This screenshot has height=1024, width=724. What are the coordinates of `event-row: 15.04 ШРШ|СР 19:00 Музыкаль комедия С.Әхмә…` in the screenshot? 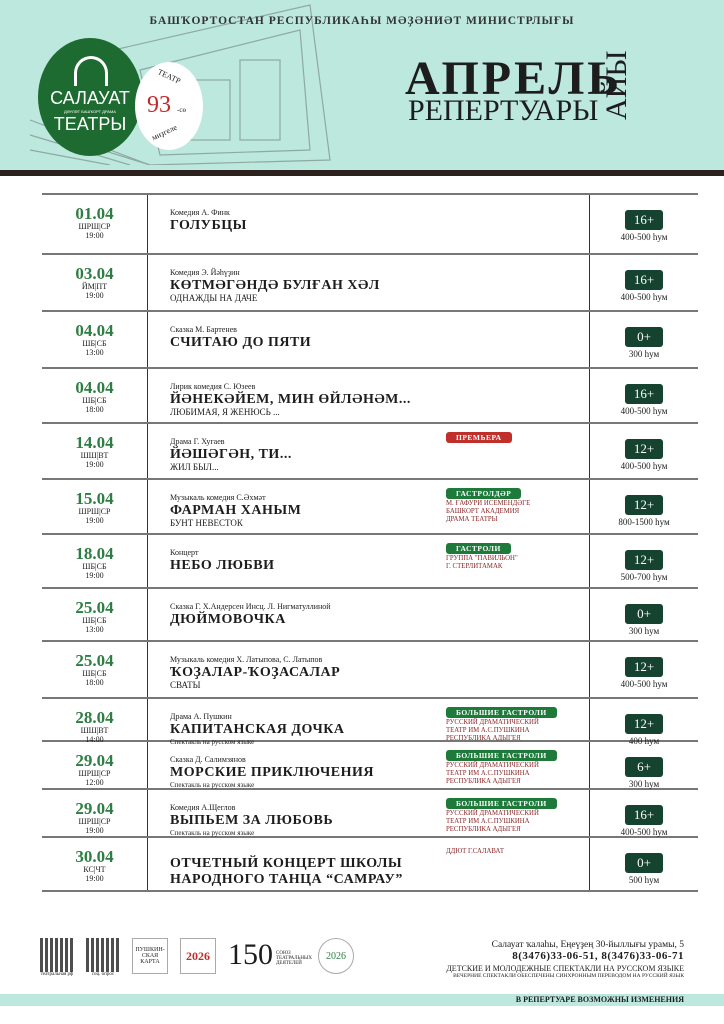 It's located at (370, 507).